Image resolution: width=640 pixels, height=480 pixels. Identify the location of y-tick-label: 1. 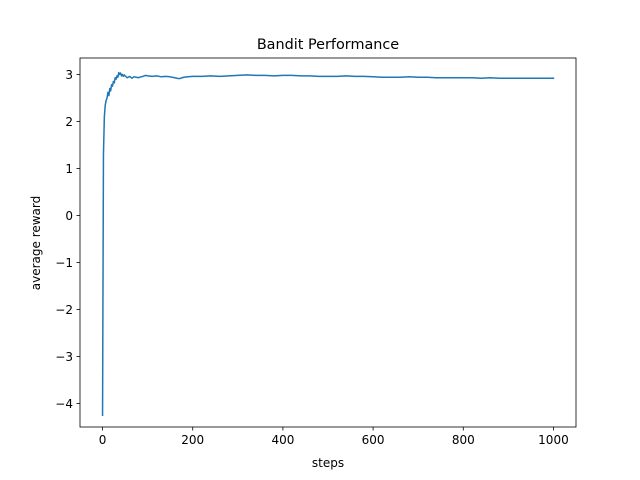
(69, 169).